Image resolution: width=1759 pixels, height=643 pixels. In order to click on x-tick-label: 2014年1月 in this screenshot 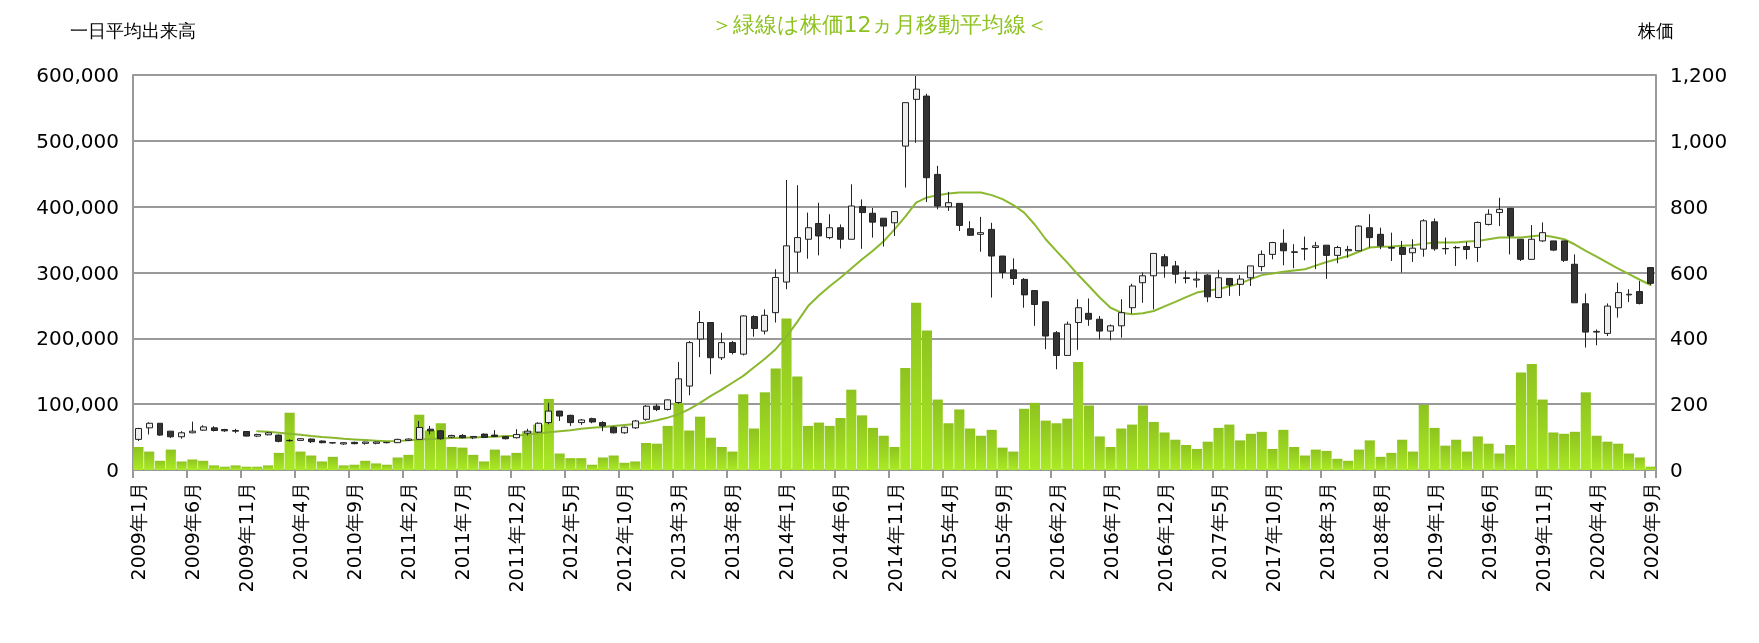, I will do `click(786, 531)`.